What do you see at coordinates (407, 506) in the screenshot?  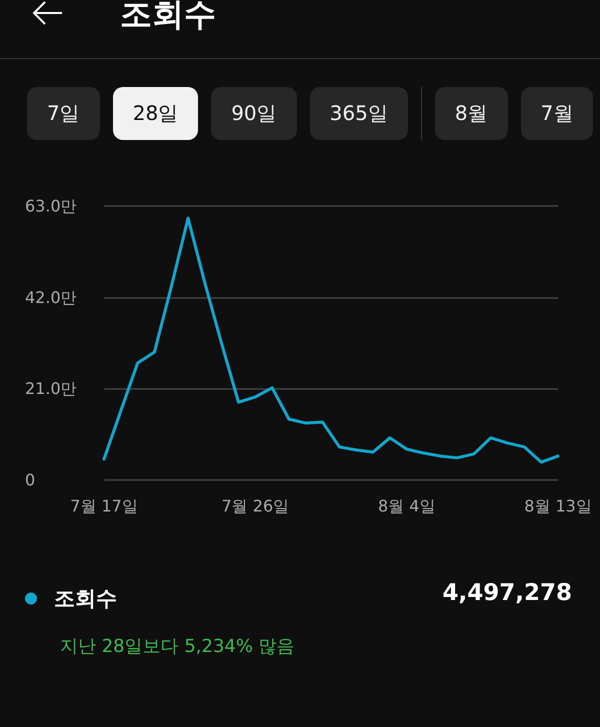 I see `x-tick-label: 8월 4일` at bounding box center [407, 506].